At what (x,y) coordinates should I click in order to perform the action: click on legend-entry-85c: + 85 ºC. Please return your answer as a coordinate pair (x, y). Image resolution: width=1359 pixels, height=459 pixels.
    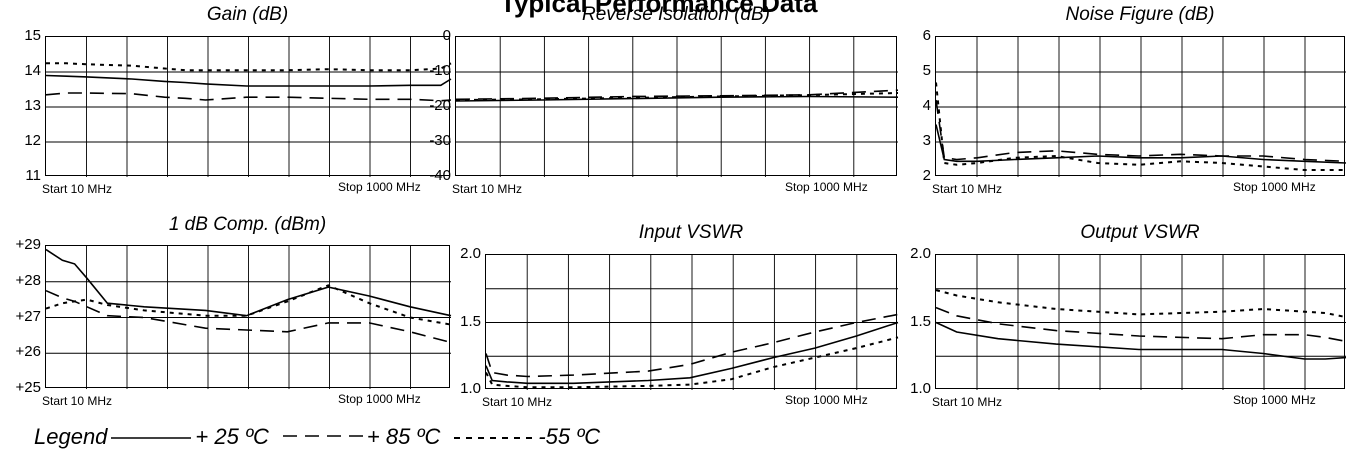
    Looking at the image, I should click on (403, 436).